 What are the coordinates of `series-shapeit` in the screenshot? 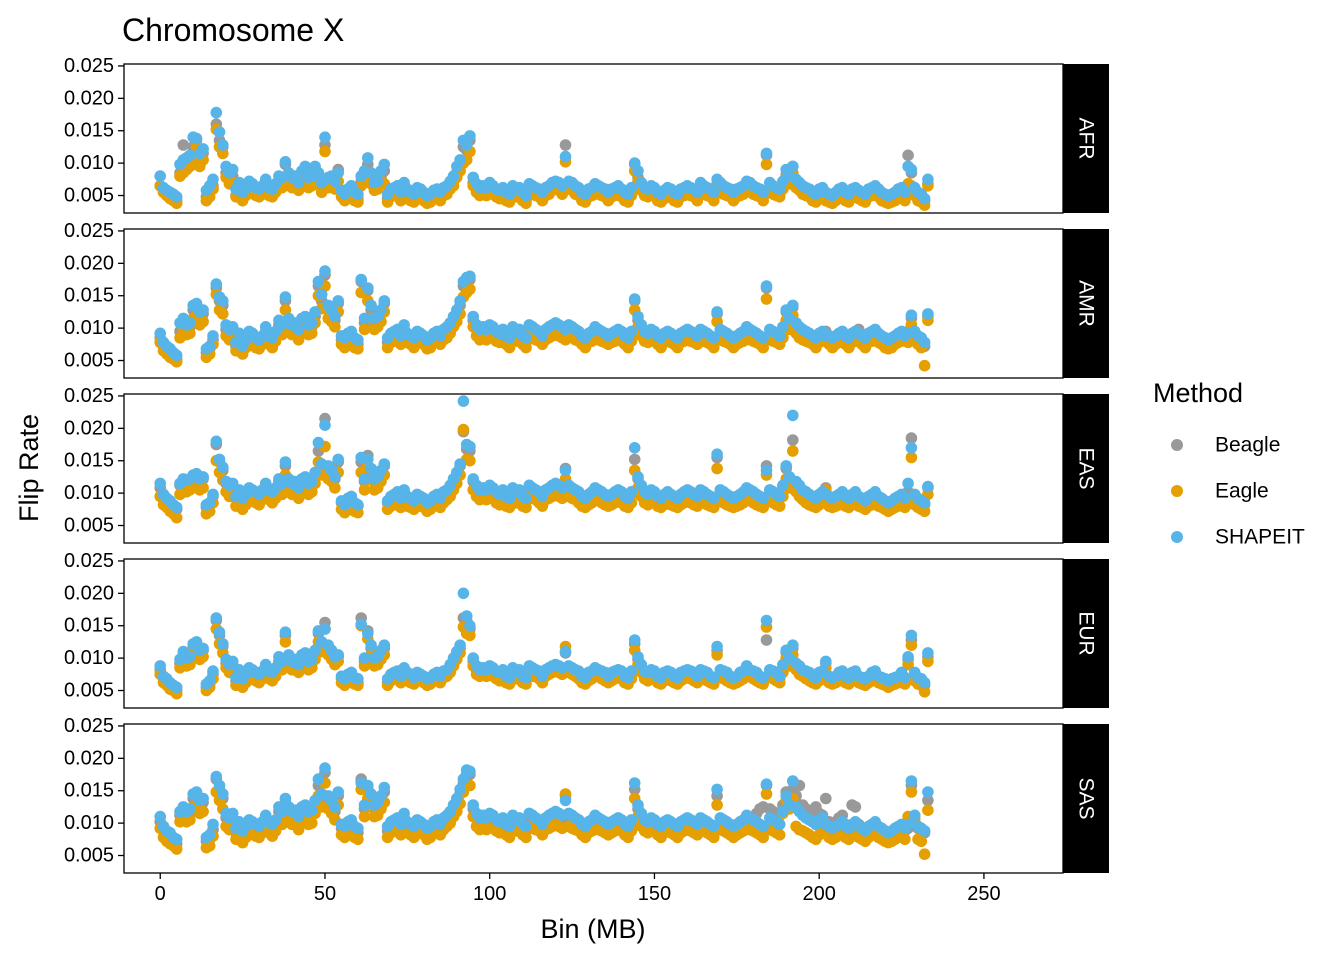 It's located at (544, 155).